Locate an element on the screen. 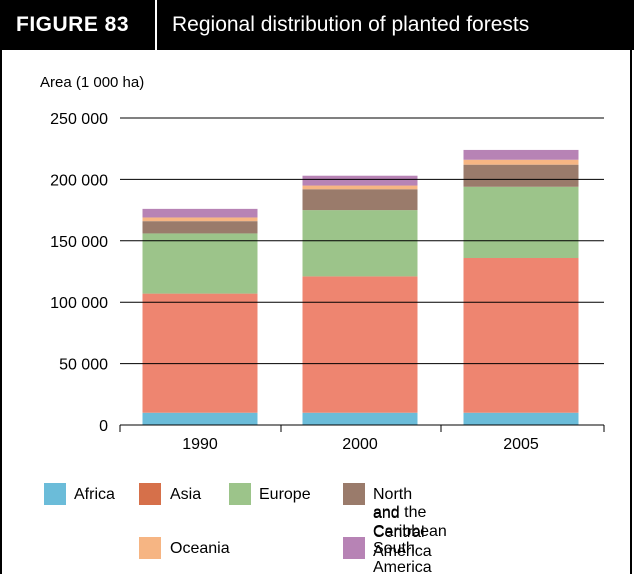  bar-1990-oceania is located at coordinates (200, 219).